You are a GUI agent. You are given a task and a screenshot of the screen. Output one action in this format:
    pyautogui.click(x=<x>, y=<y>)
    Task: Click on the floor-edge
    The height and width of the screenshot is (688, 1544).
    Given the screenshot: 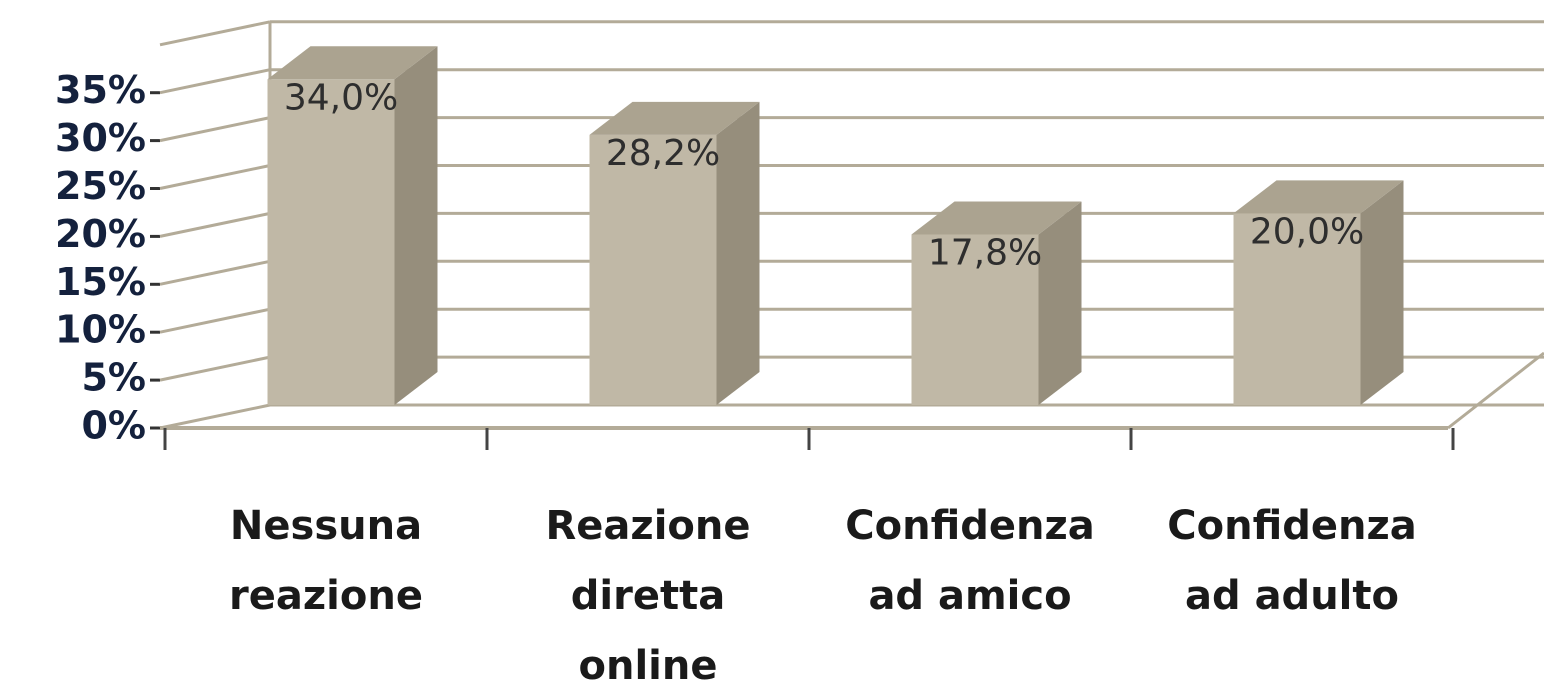 What is the action you would take?
    pyautogui.click(x=1495, y=390)
    